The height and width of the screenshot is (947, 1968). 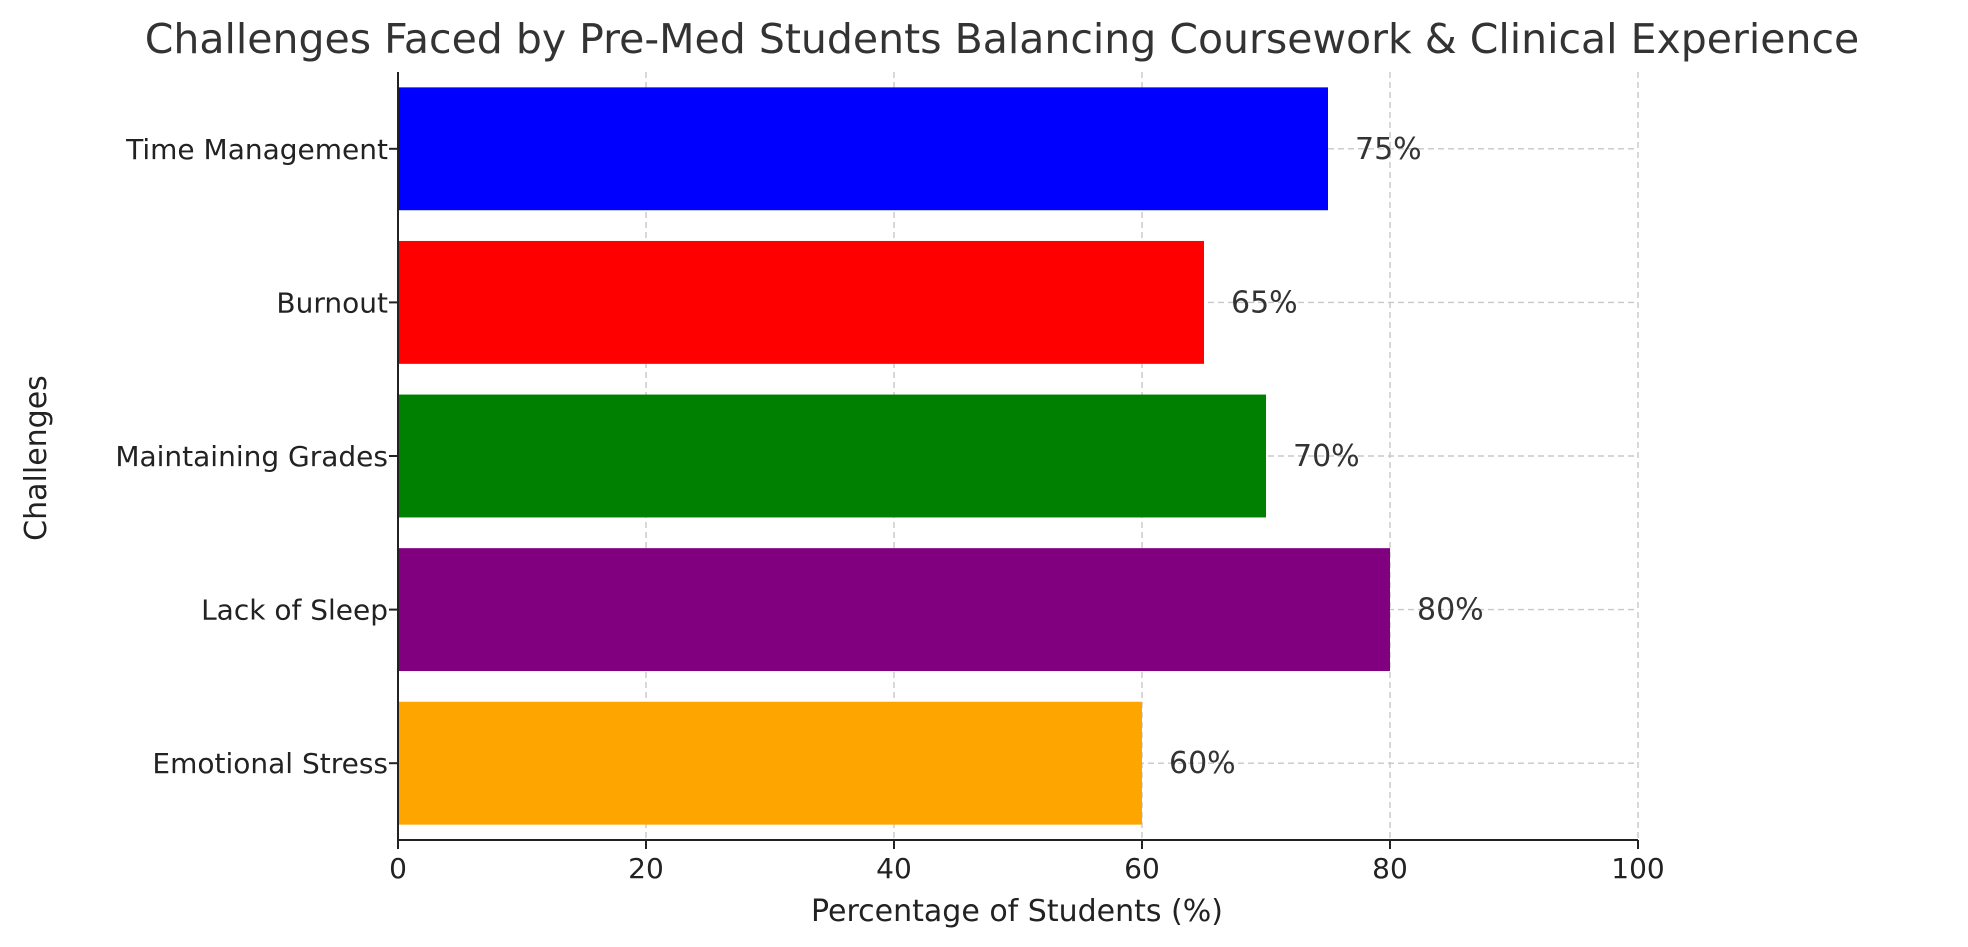 What do you see at coordinates (1450, 610) in the screenshot?
I see `data-label: 80%` at bounding box center [1450, 610].